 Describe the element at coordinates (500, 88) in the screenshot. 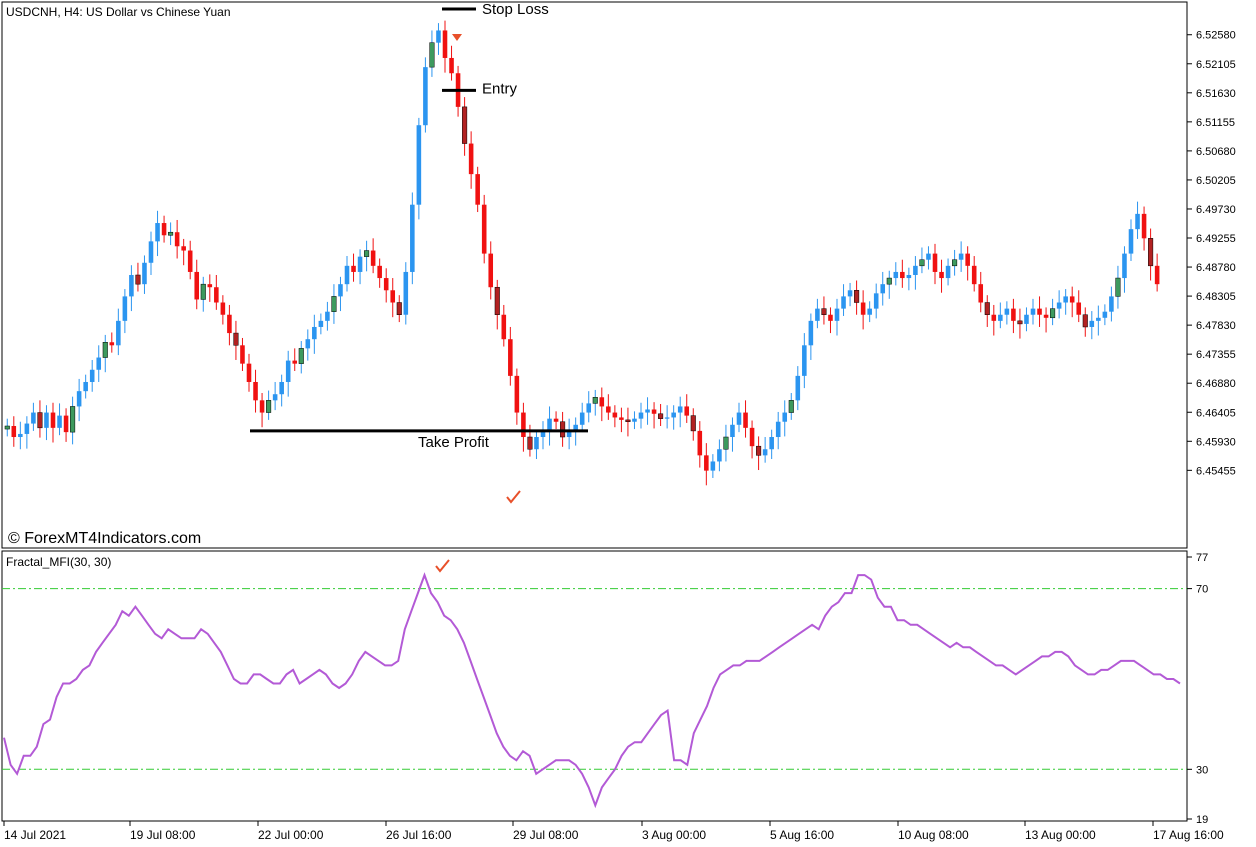

I see `entry-label: Entry` at that location.